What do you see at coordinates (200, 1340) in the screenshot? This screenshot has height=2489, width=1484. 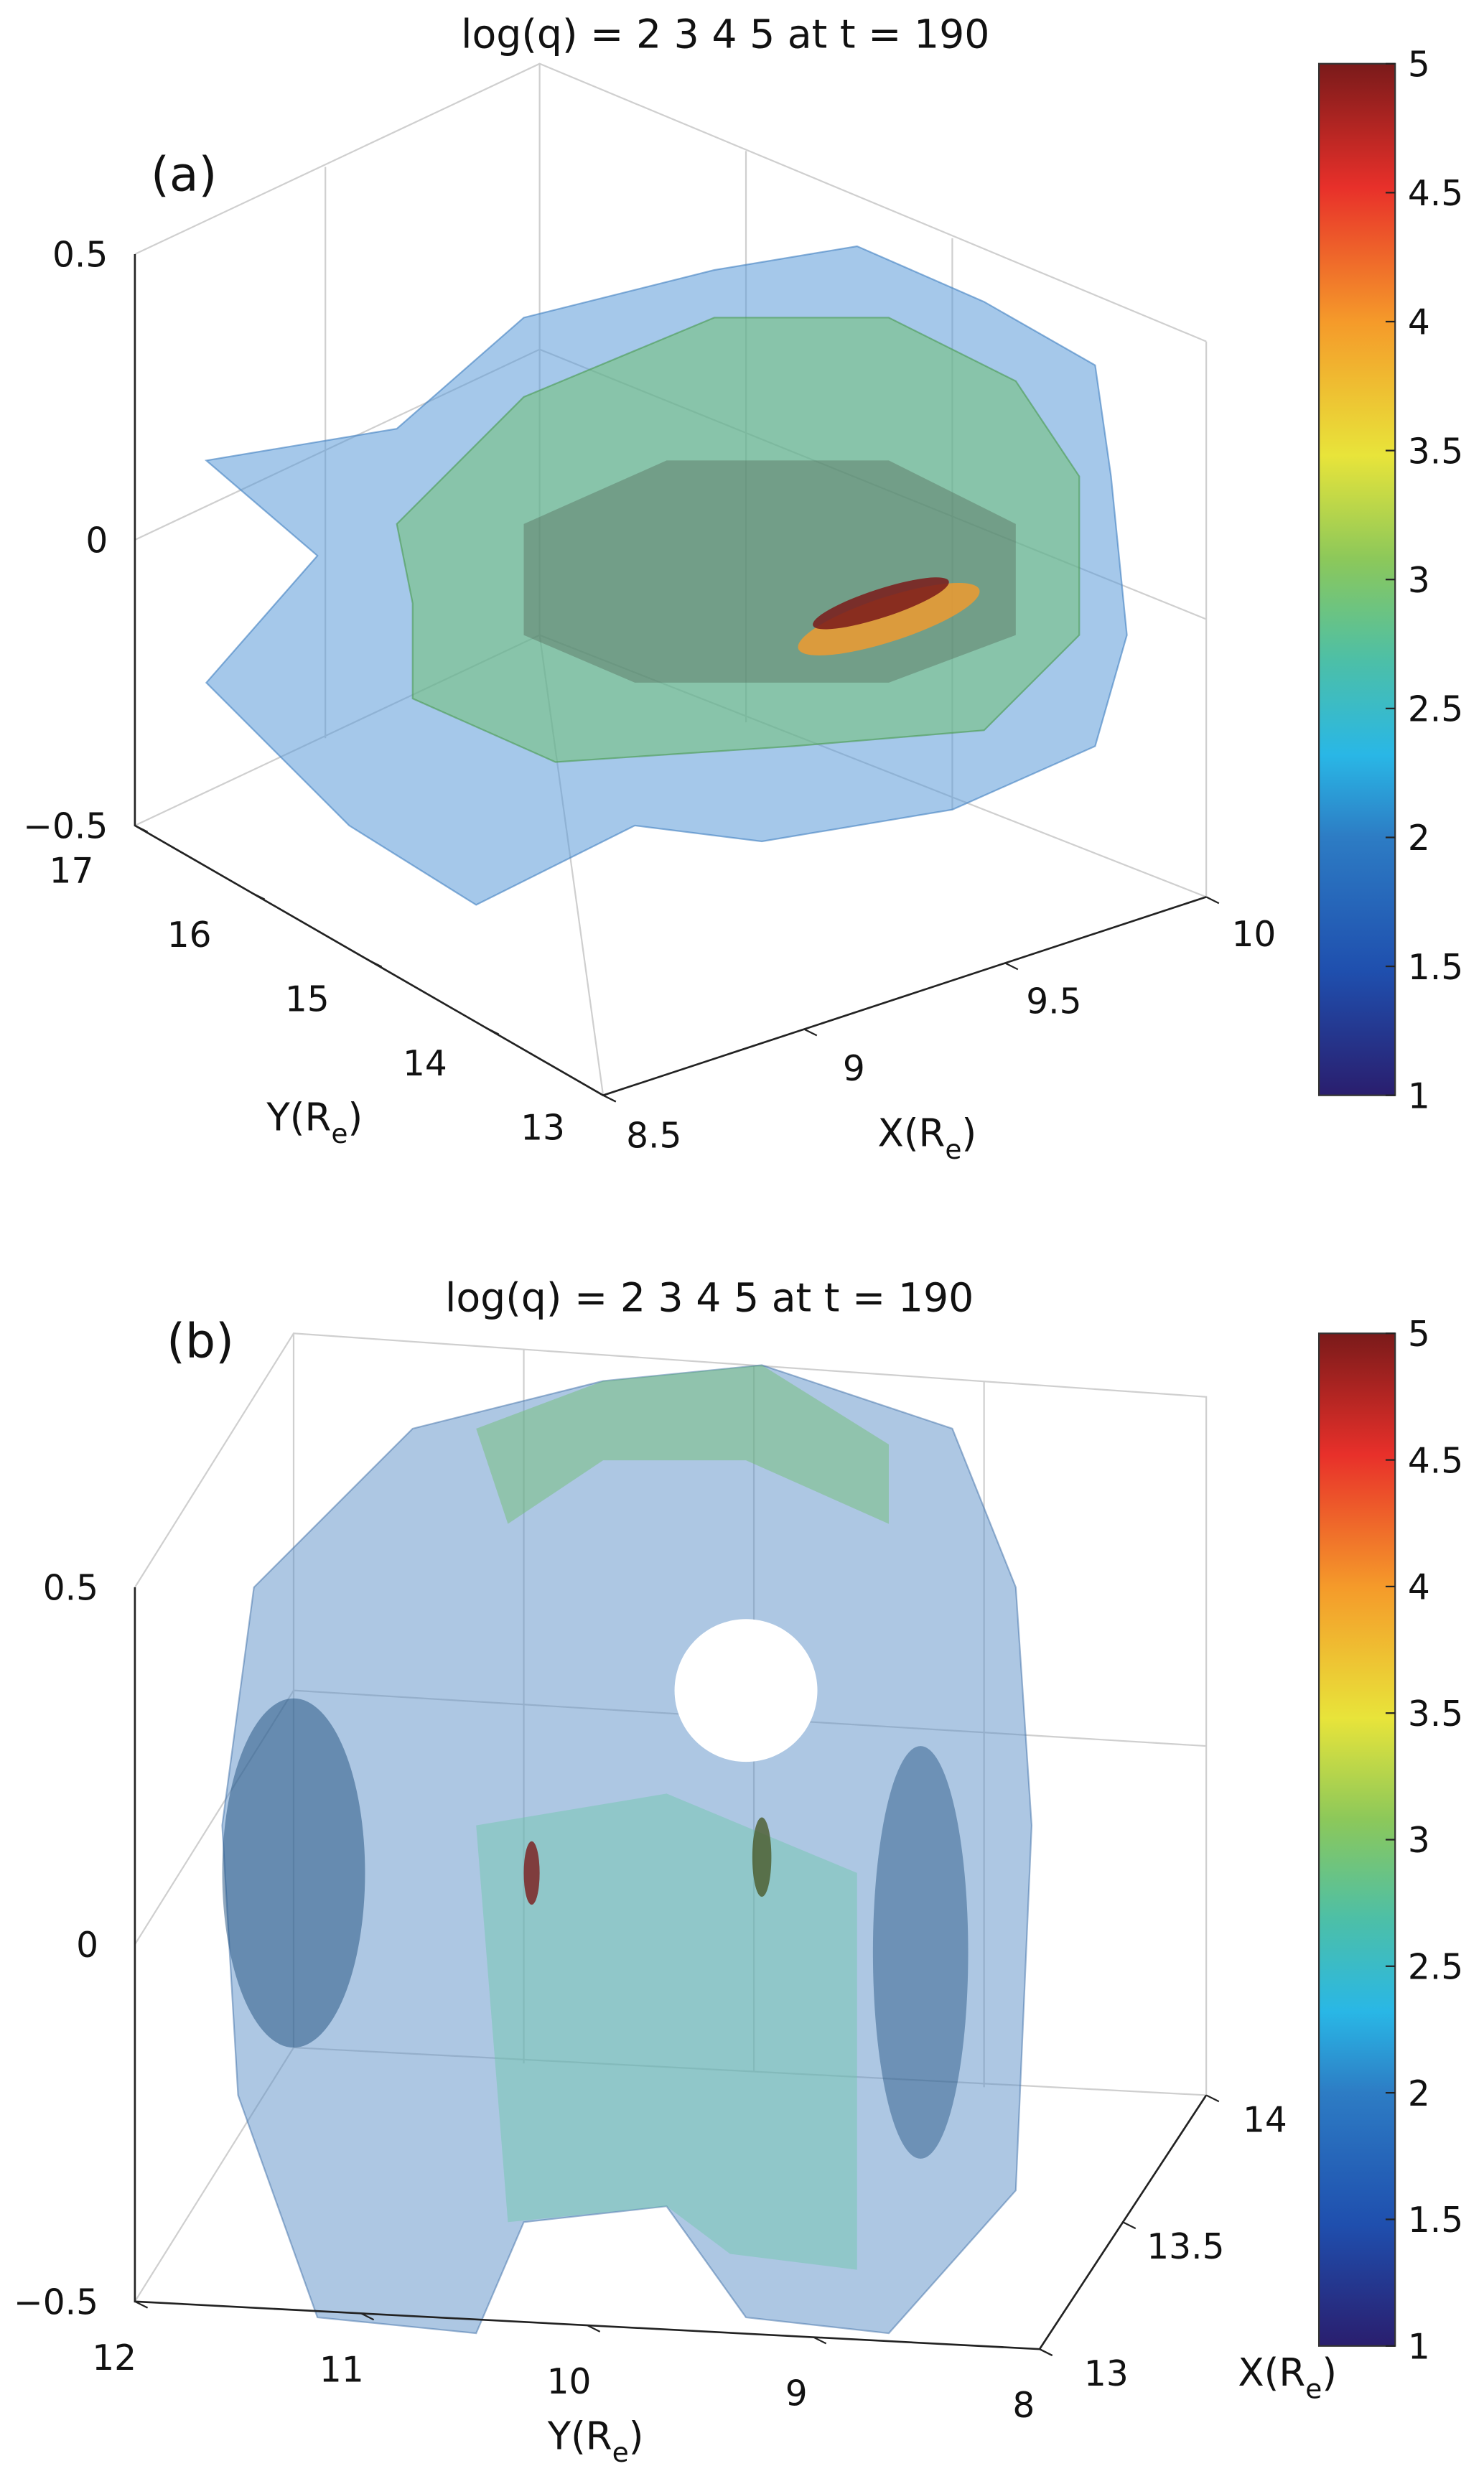 I see `panel-b-label: (b)` at bounding box center [200, 1340].